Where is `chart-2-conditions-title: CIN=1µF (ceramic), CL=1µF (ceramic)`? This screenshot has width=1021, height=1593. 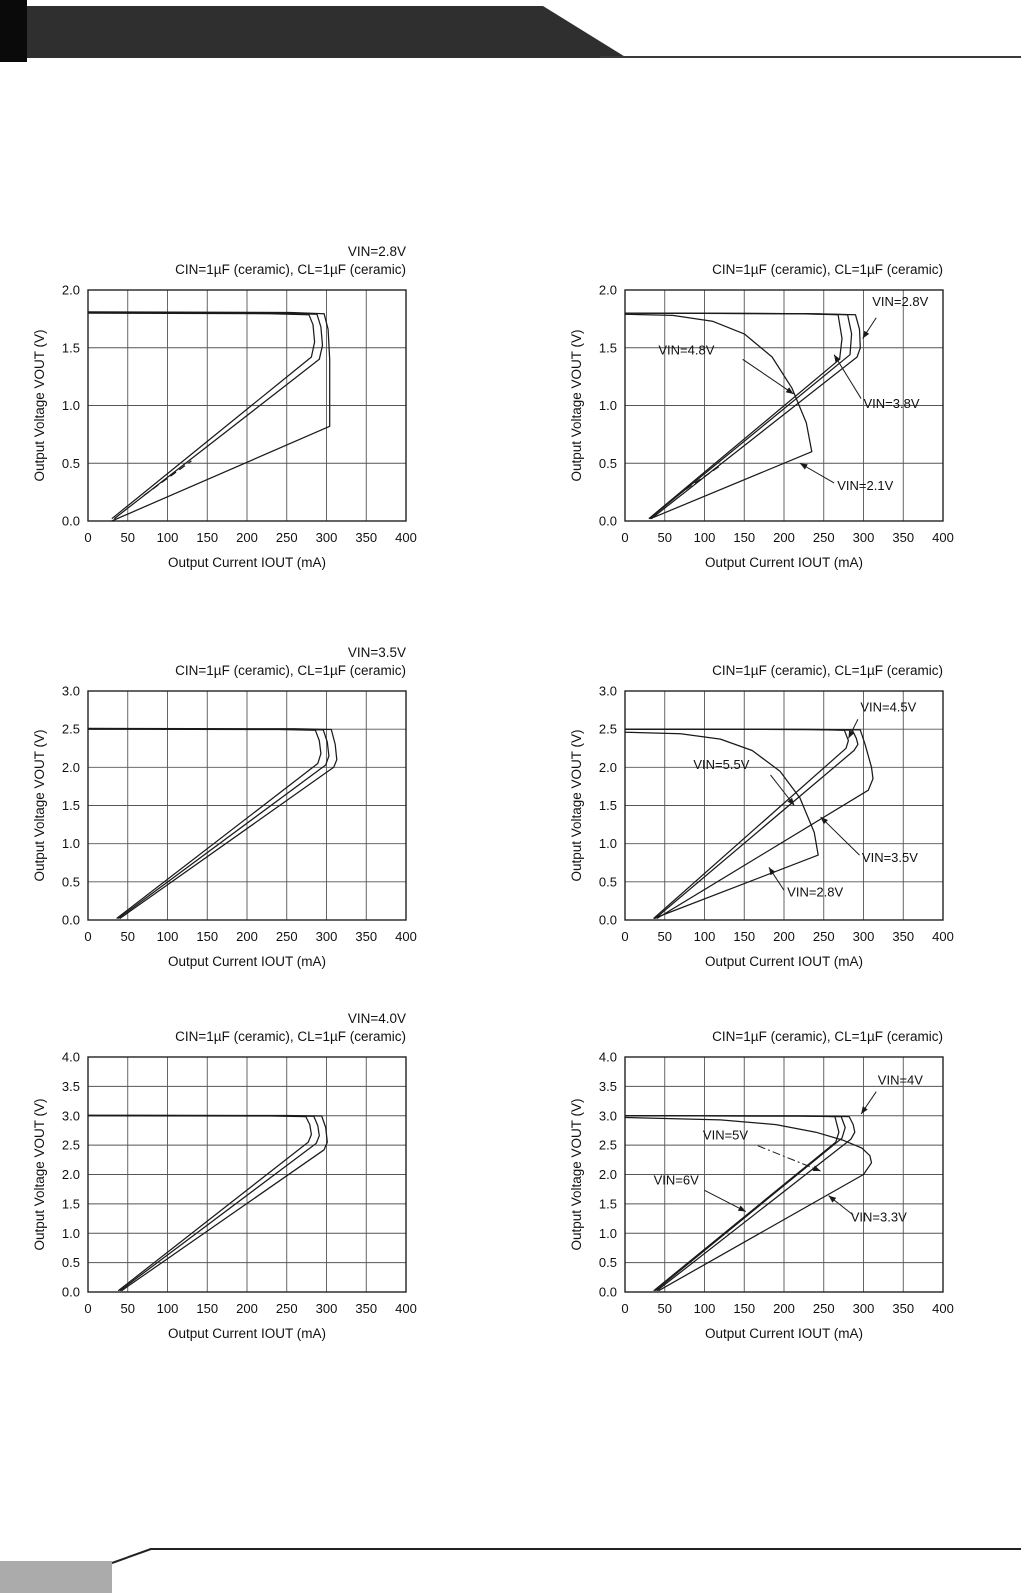 chart-2-conditions-title: CIN=1µF (ceramic), CL=1µF (ceramic) is located at coordinates (827, 269).